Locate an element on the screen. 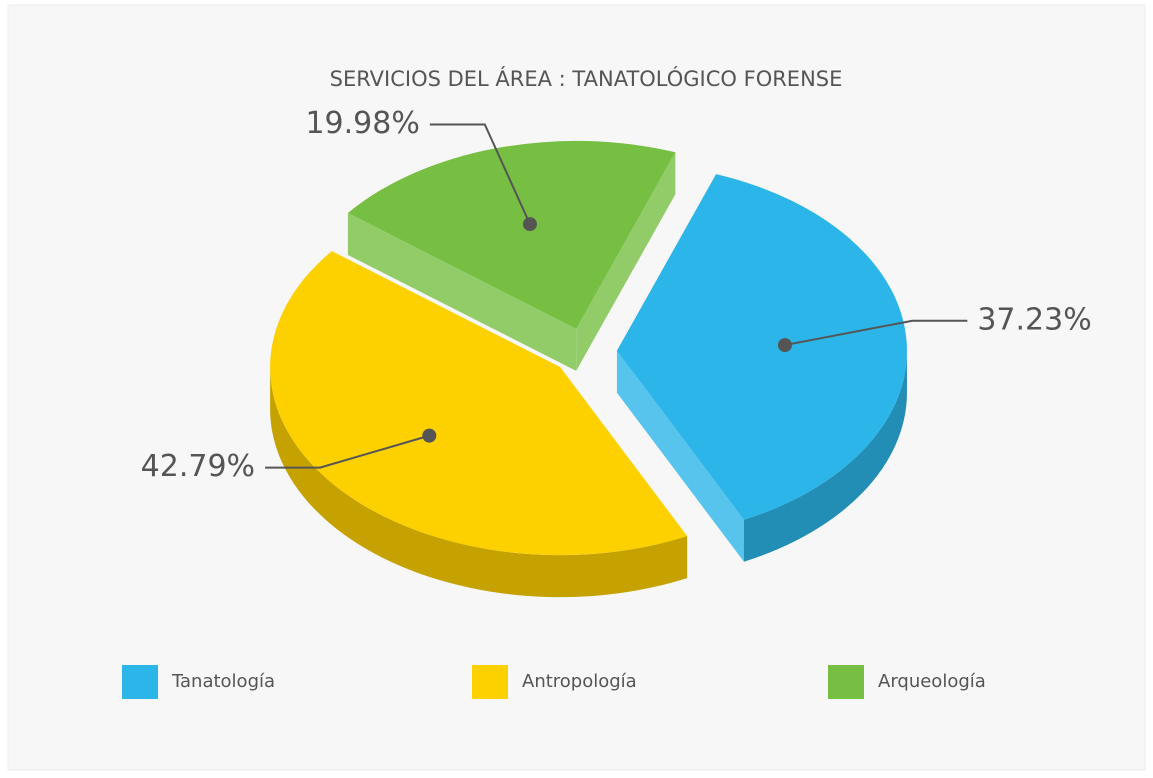 The image size is (1153, 778). legend-label: Antropología is located at coordinates (579, 681).